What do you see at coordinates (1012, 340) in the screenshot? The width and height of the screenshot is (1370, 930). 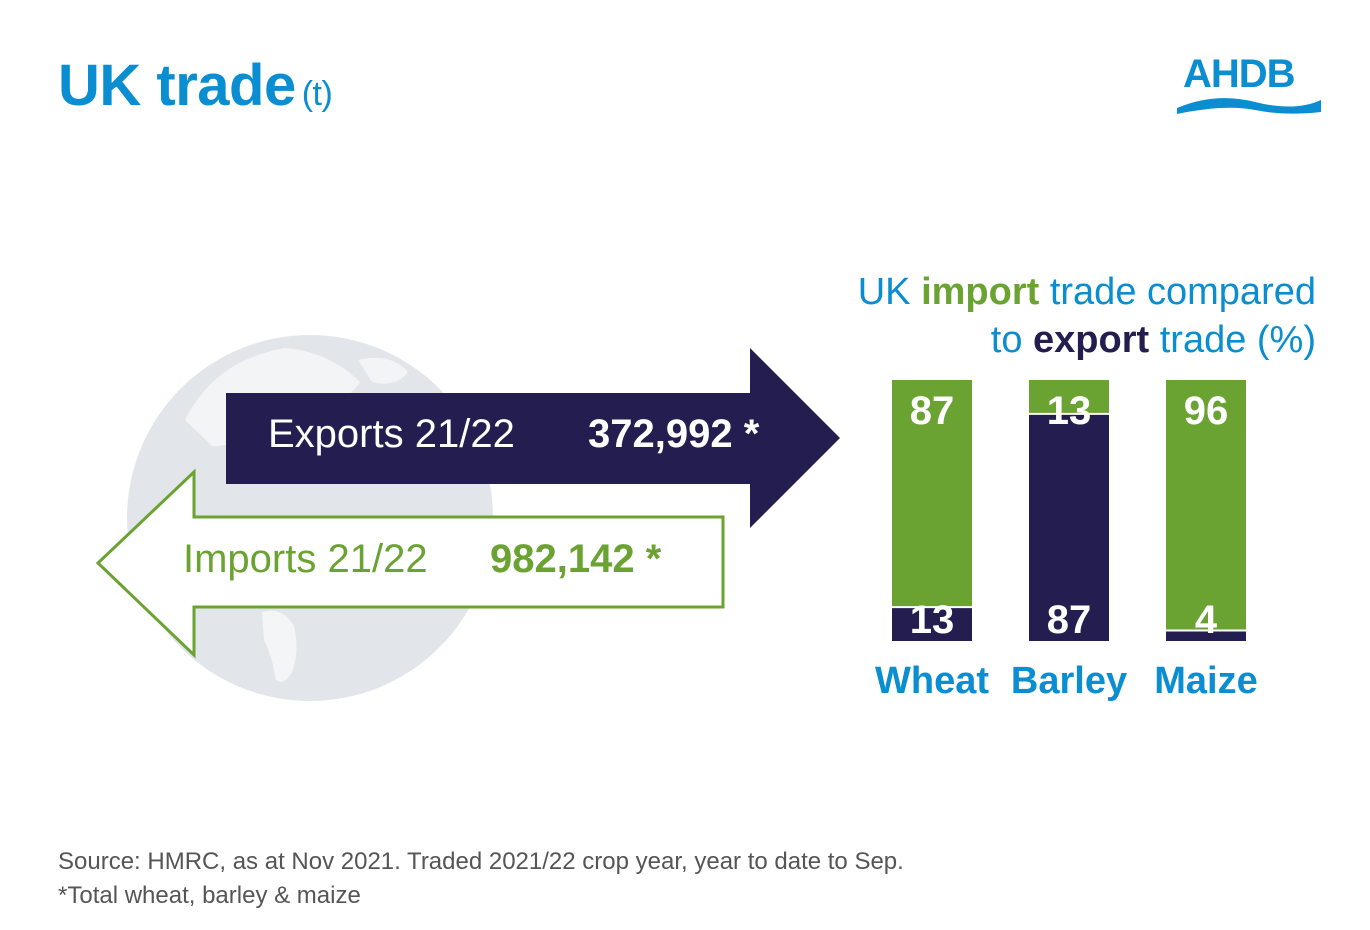 I see `chart-title-part: to` at bounding box center [1012, 340].